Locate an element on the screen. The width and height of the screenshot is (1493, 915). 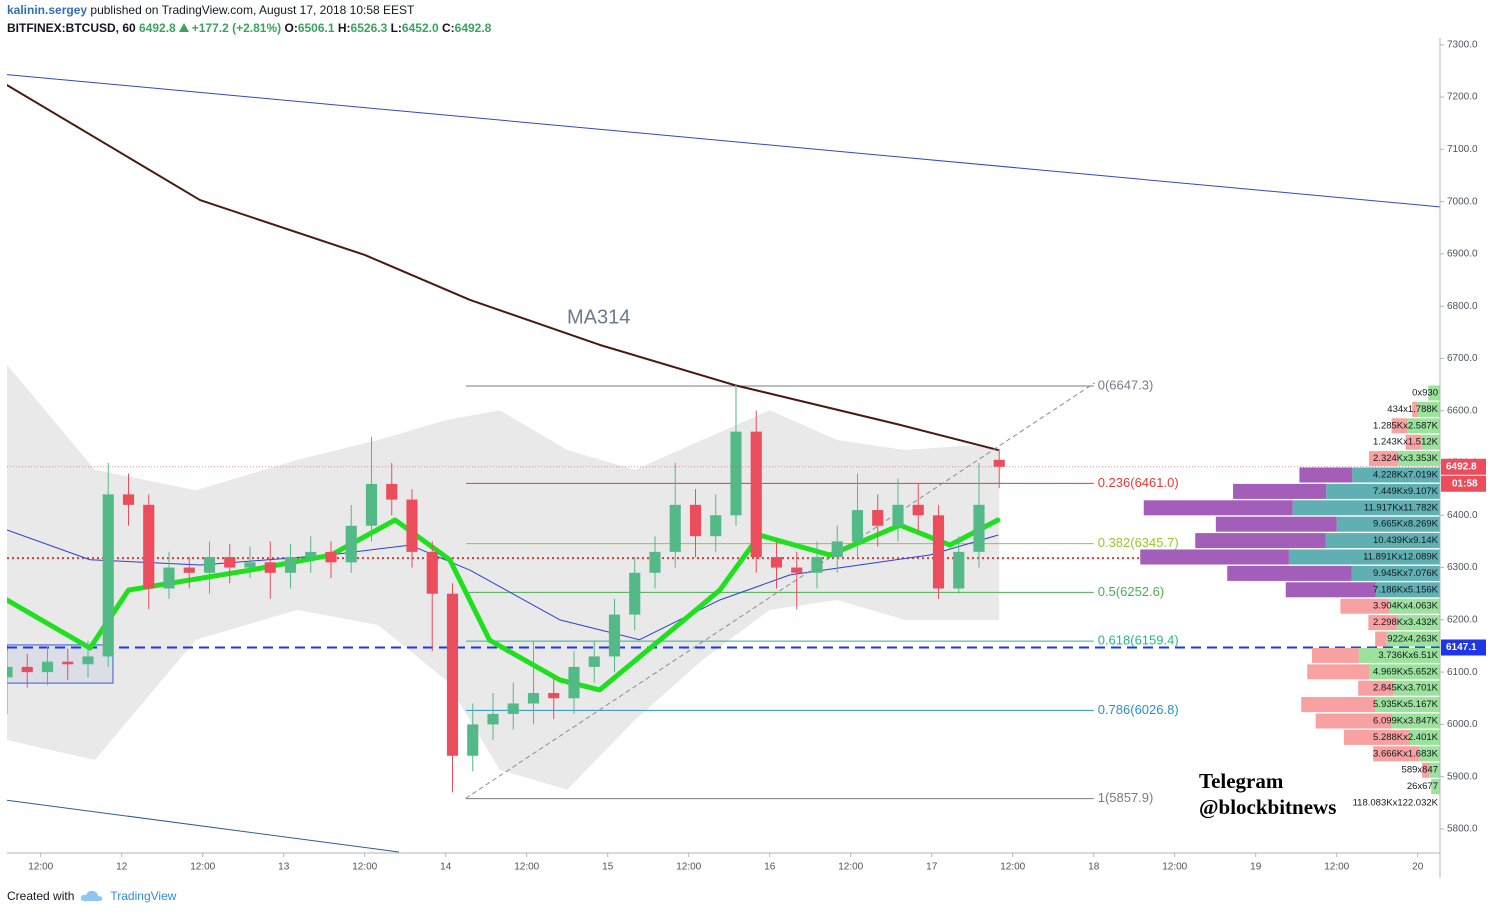
logo is located at coordinates (92, 895).